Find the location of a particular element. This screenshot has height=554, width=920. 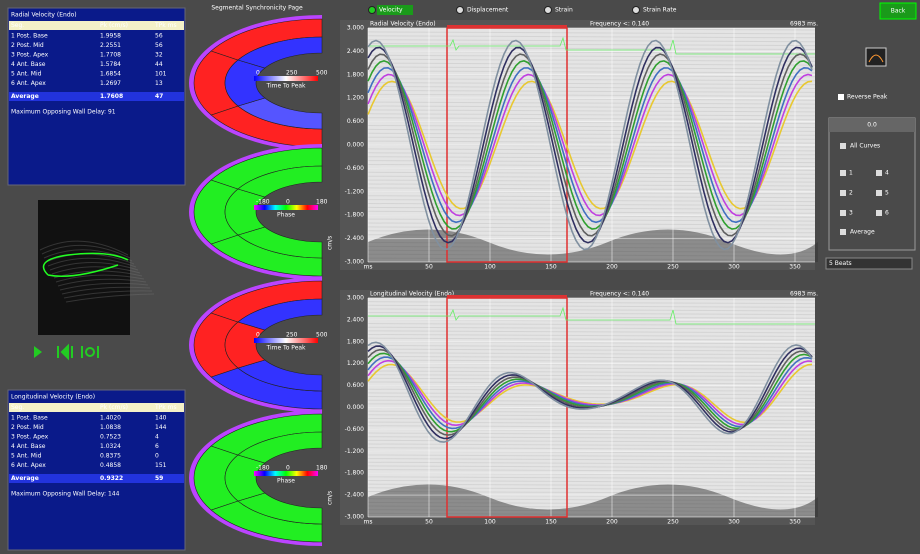

y-tick-label: 1.200 is located at coordinates (355, 363).